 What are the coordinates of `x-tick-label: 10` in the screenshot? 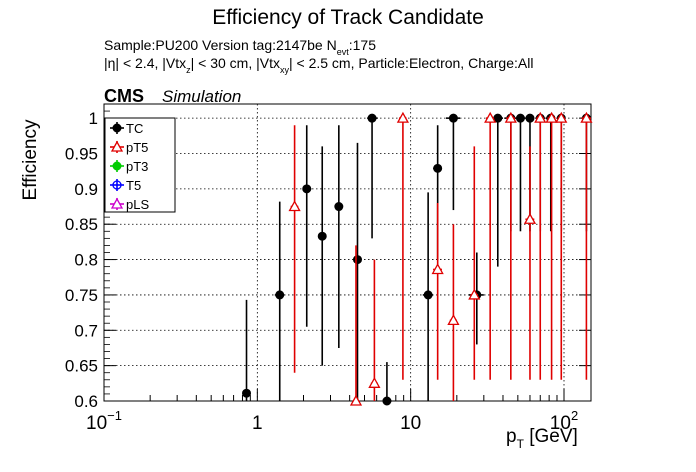 It's located at (410, 423).